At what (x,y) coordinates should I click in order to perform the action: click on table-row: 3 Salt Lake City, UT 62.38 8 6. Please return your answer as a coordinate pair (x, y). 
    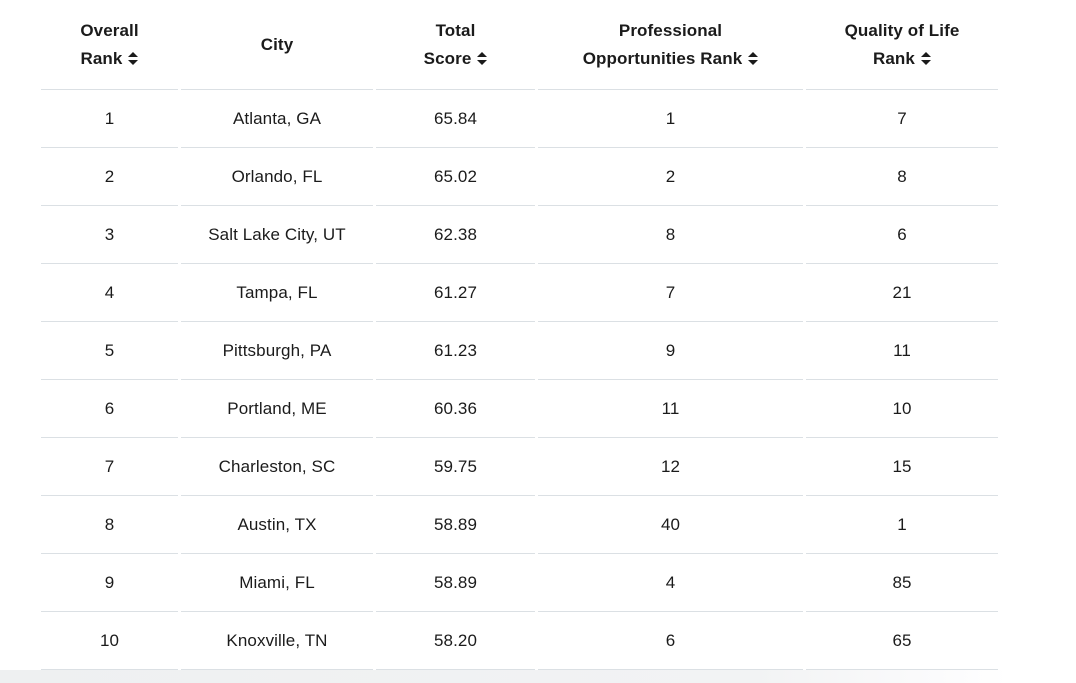
    Looking at the image, I should click on (519, 235).